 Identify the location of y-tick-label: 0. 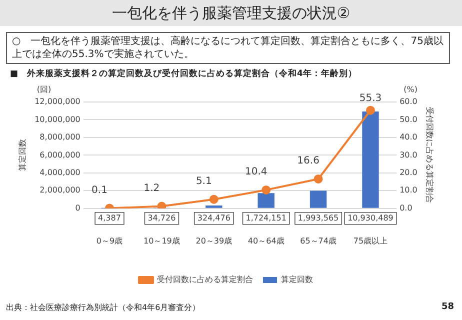
(77, 207).